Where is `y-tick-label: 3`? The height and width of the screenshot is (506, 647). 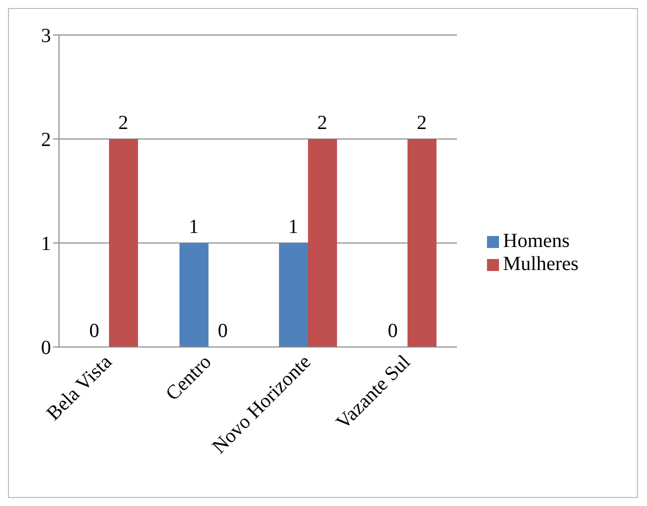
y-tick-label: 3 is located at coordinates (46, 36).